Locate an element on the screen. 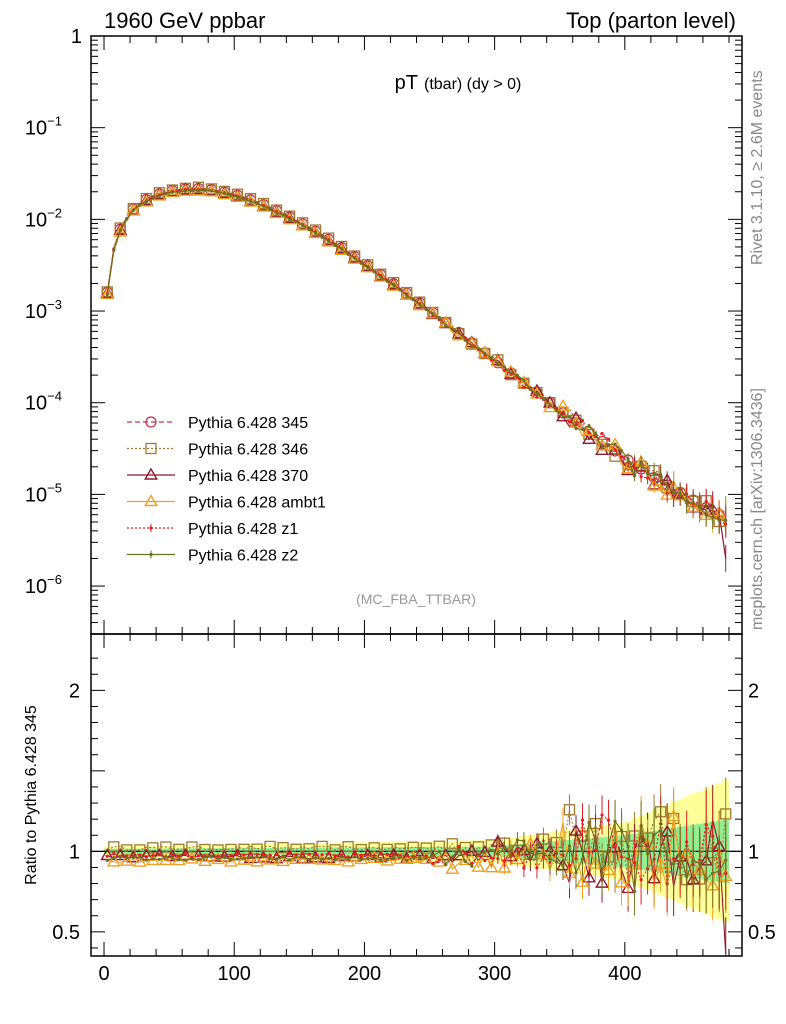  y-tick-label: 10−5 is located at coordinates (43, 493).